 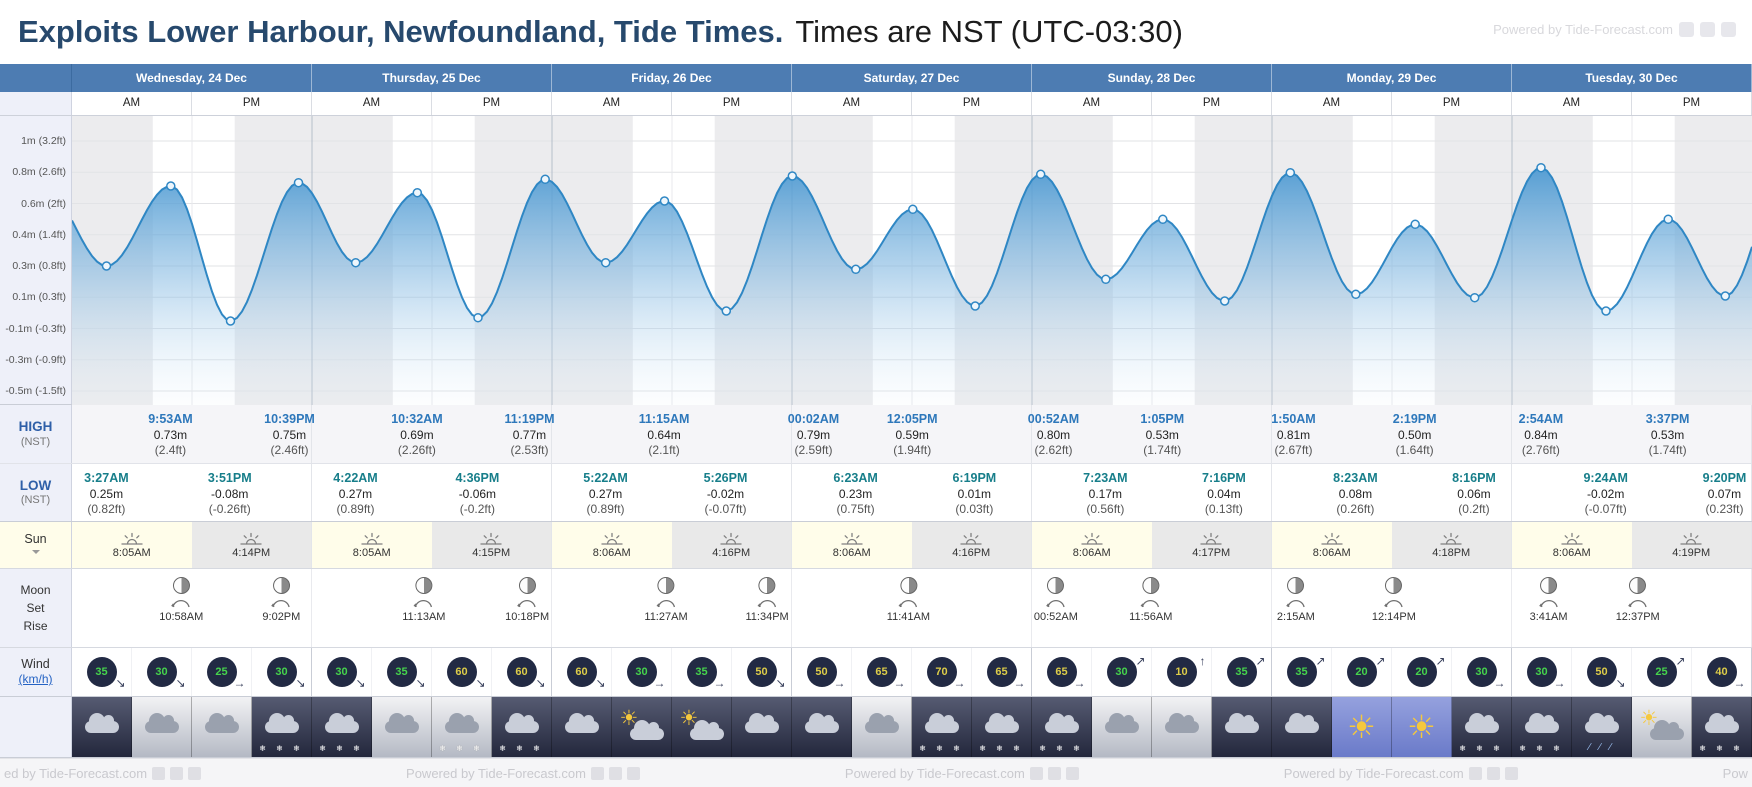 What do you see at coordinates (1583, 29) in the screenshot?
I see `powered-by-text: Powered by Tide-Forecast.com` at bounding box center [1583, 29].